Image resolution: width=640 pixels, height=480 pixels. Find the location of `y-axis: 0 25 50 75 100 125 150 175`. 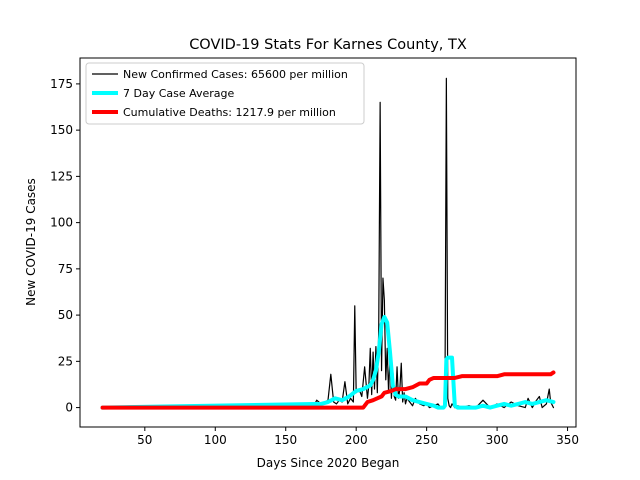

y-axis: 0 25 50 75 100 125 150 175 is located at coordinates (65, 246).